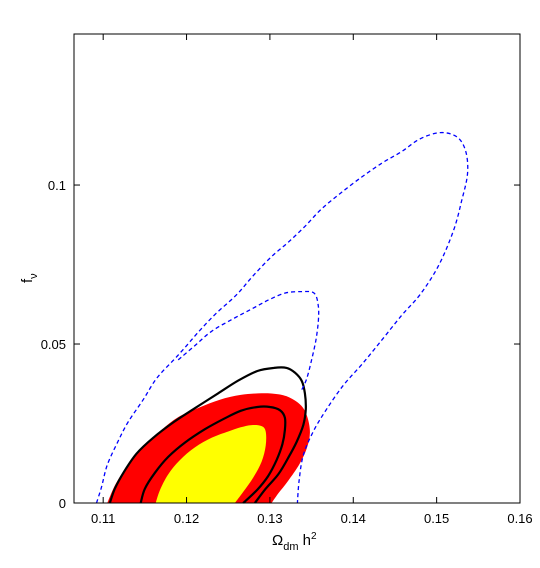 The height and width of the screenshot is (568, 540). I want to click on x-tick-label: 0.12, so click(186, 518).